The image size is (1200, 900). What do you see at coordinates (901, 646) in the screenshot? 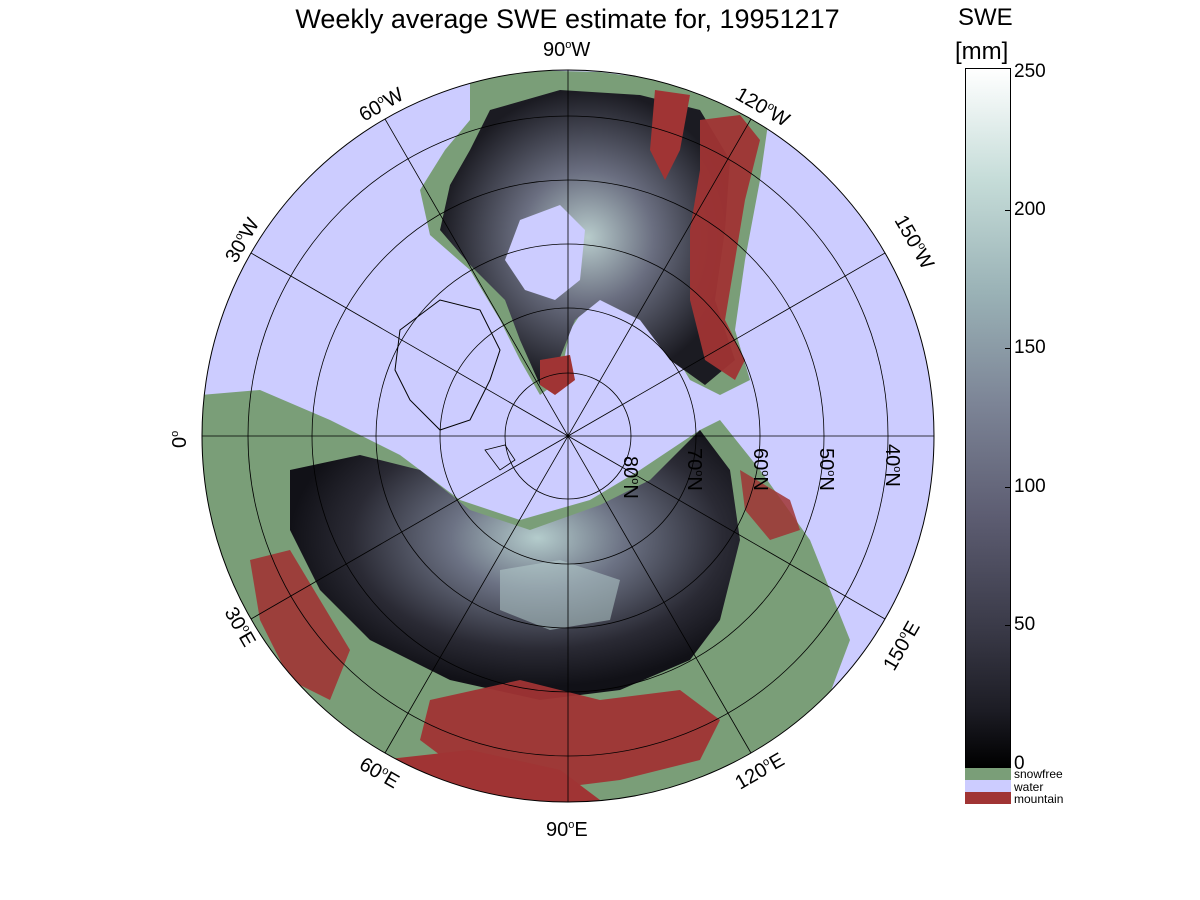
I see `lon-label-150e: 150oE` at bounding box center [901, 646].